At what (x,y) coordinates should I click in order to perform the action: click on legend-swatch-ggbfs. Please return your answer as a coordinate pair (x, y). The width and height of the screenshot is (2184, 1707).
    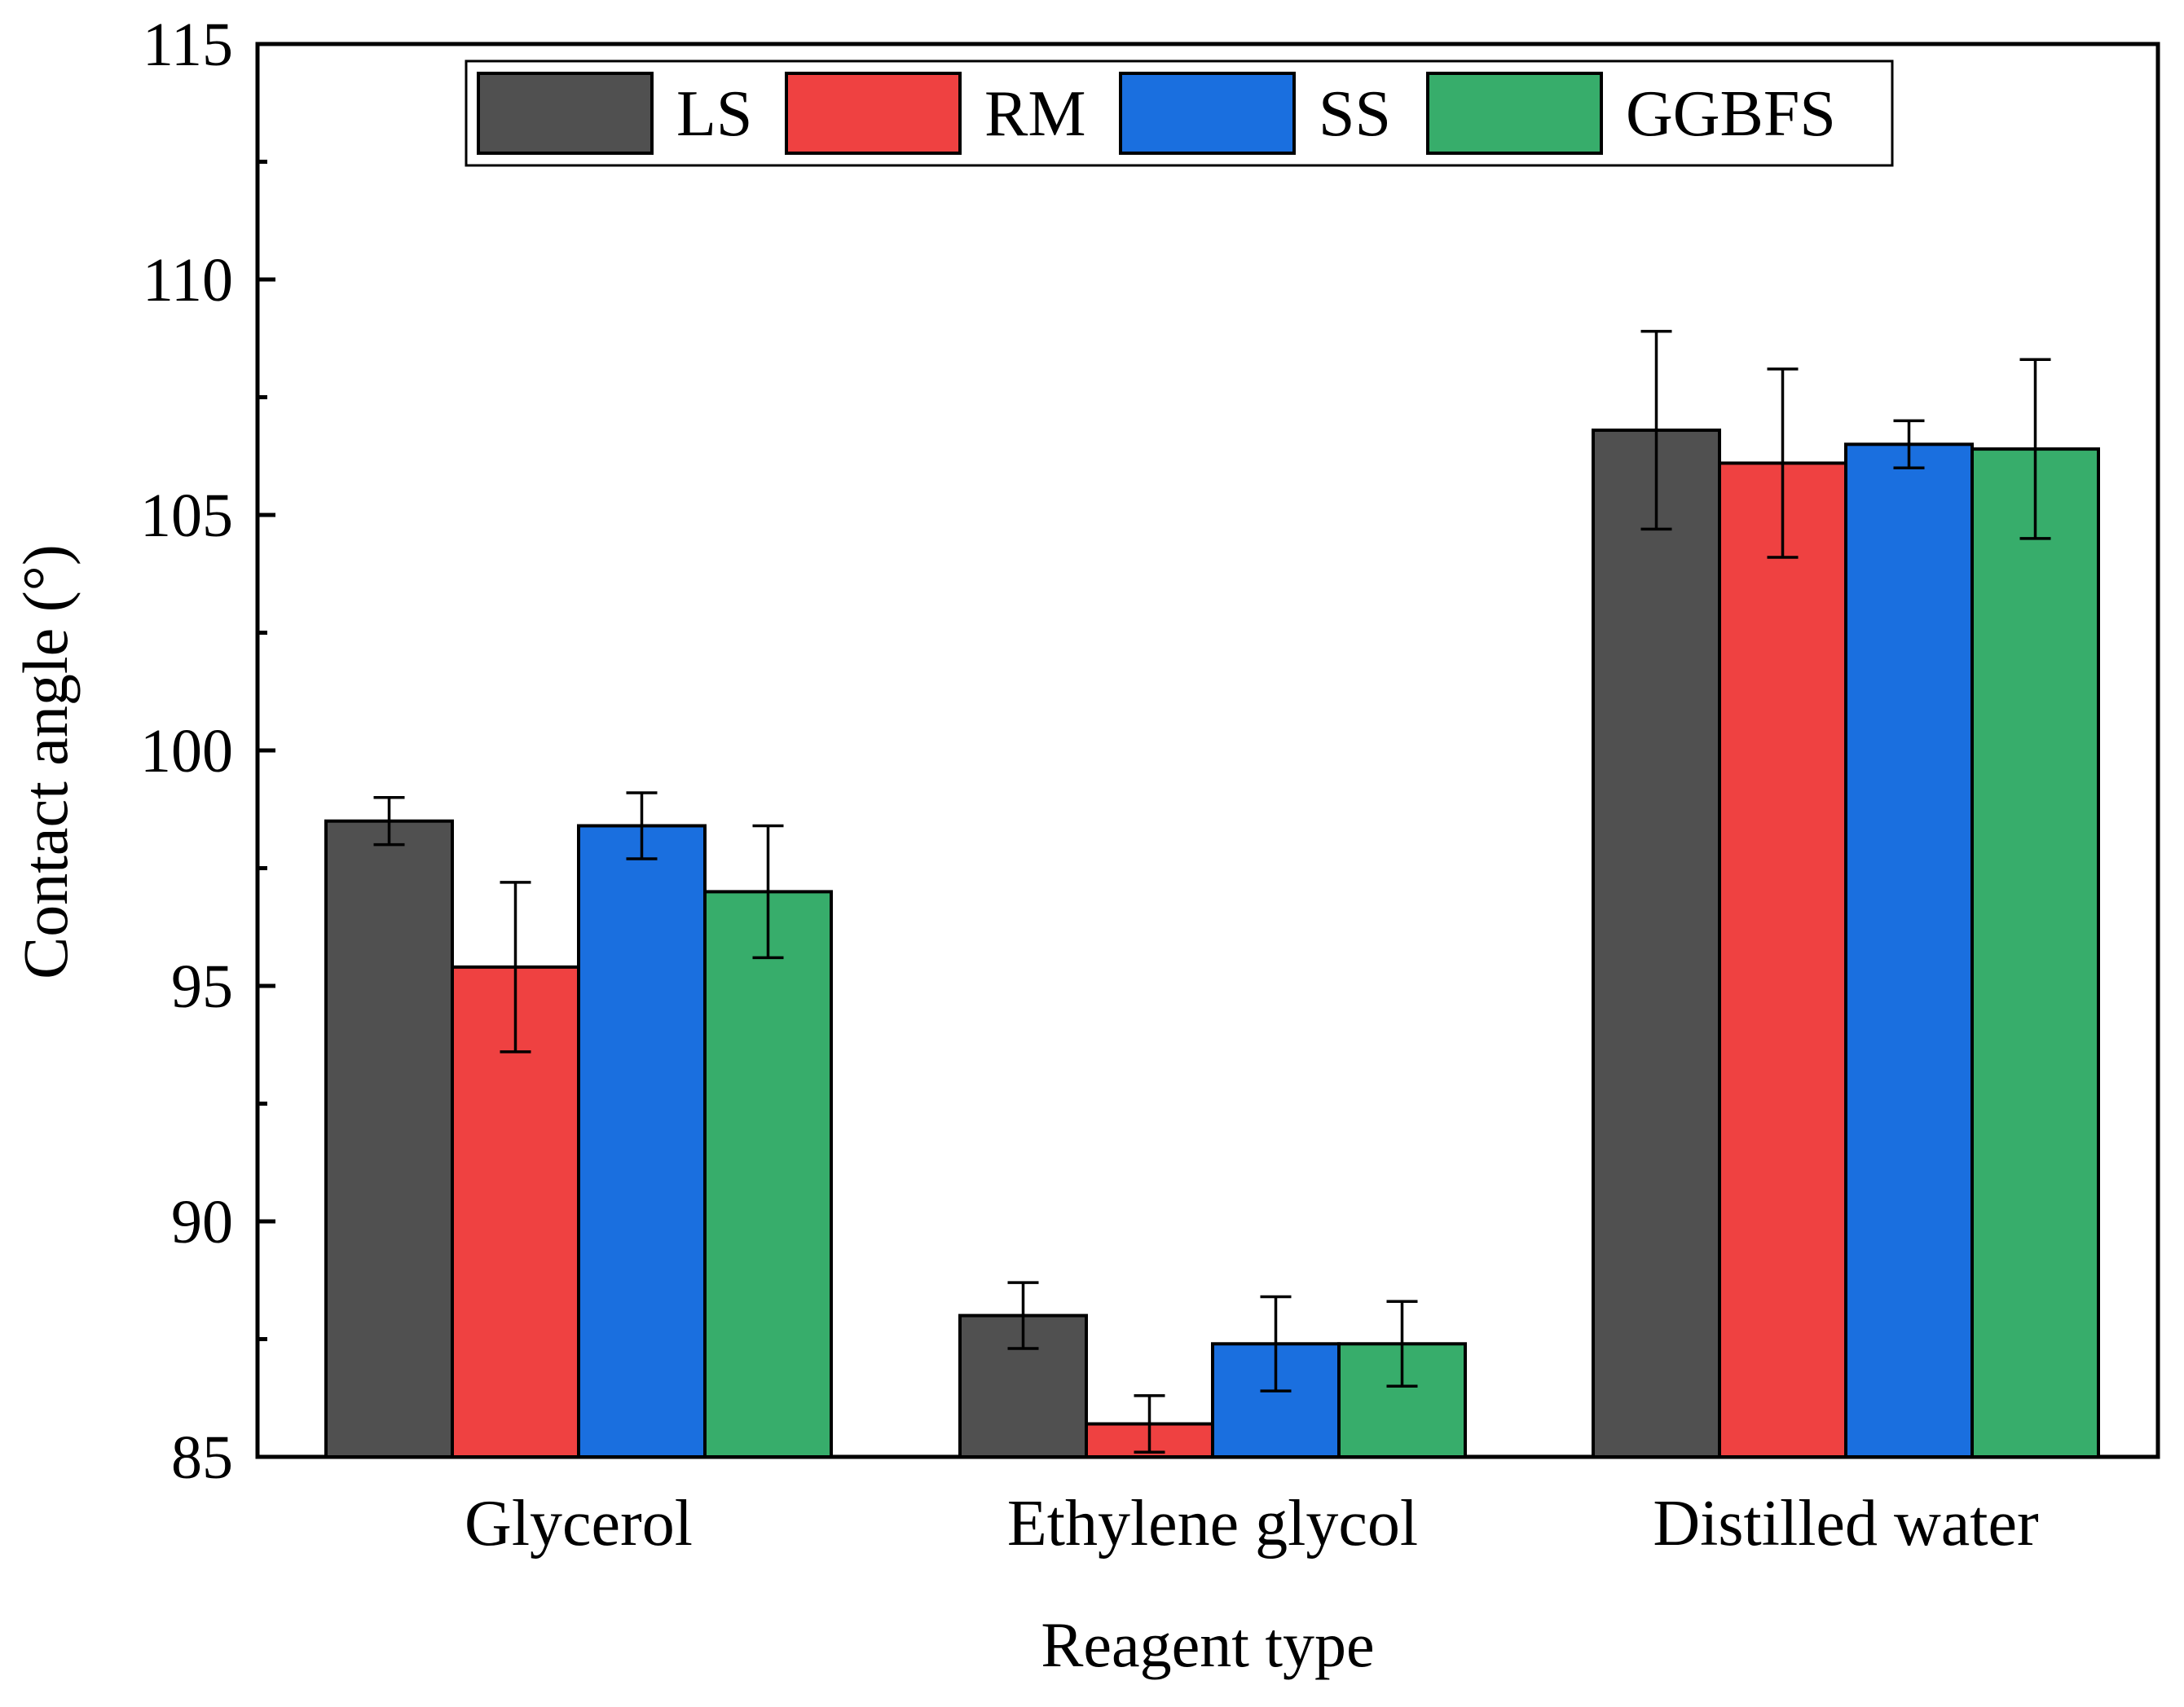
    Looking at the image, I should click on (1514, 113).